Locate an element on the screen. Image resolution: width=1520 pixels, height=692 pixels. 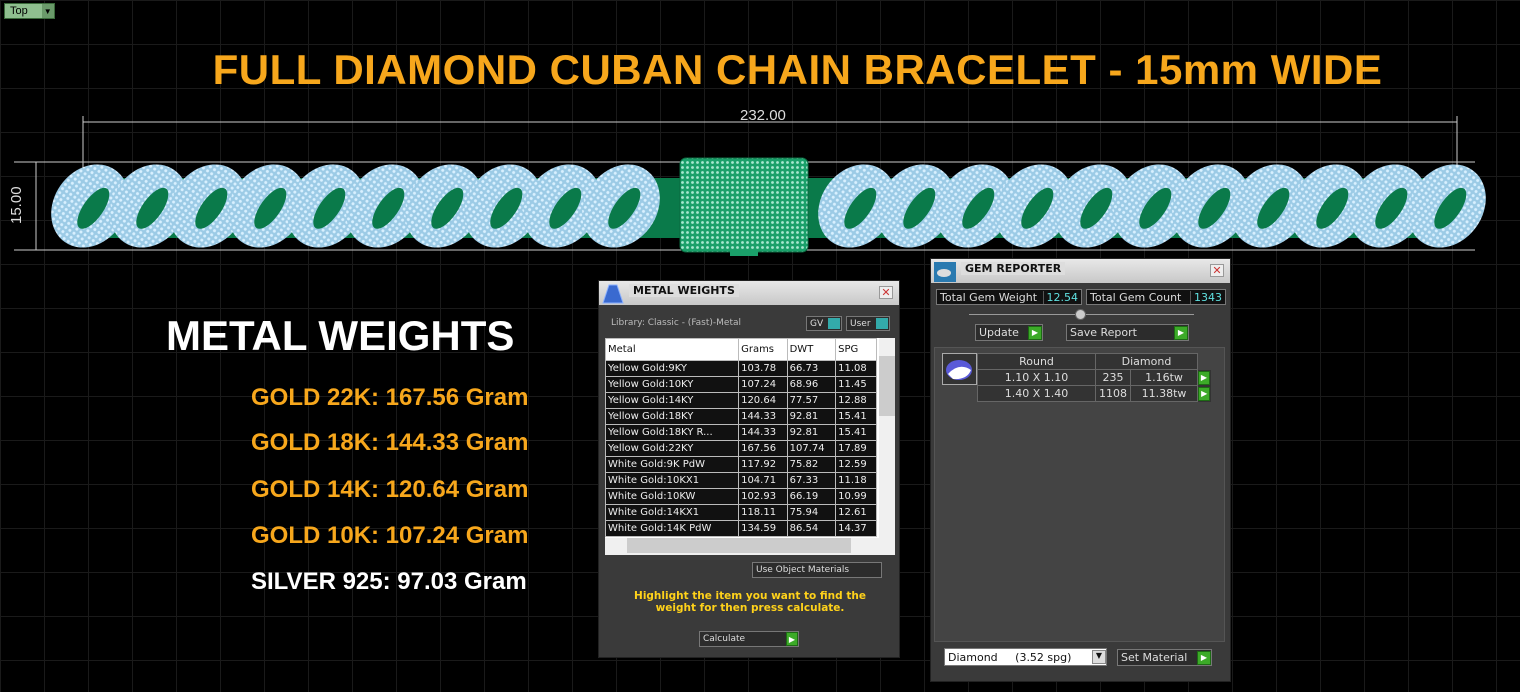
panel-titlebar: METAL WEIGHTS ✕ is located at coordinates (749, 293).